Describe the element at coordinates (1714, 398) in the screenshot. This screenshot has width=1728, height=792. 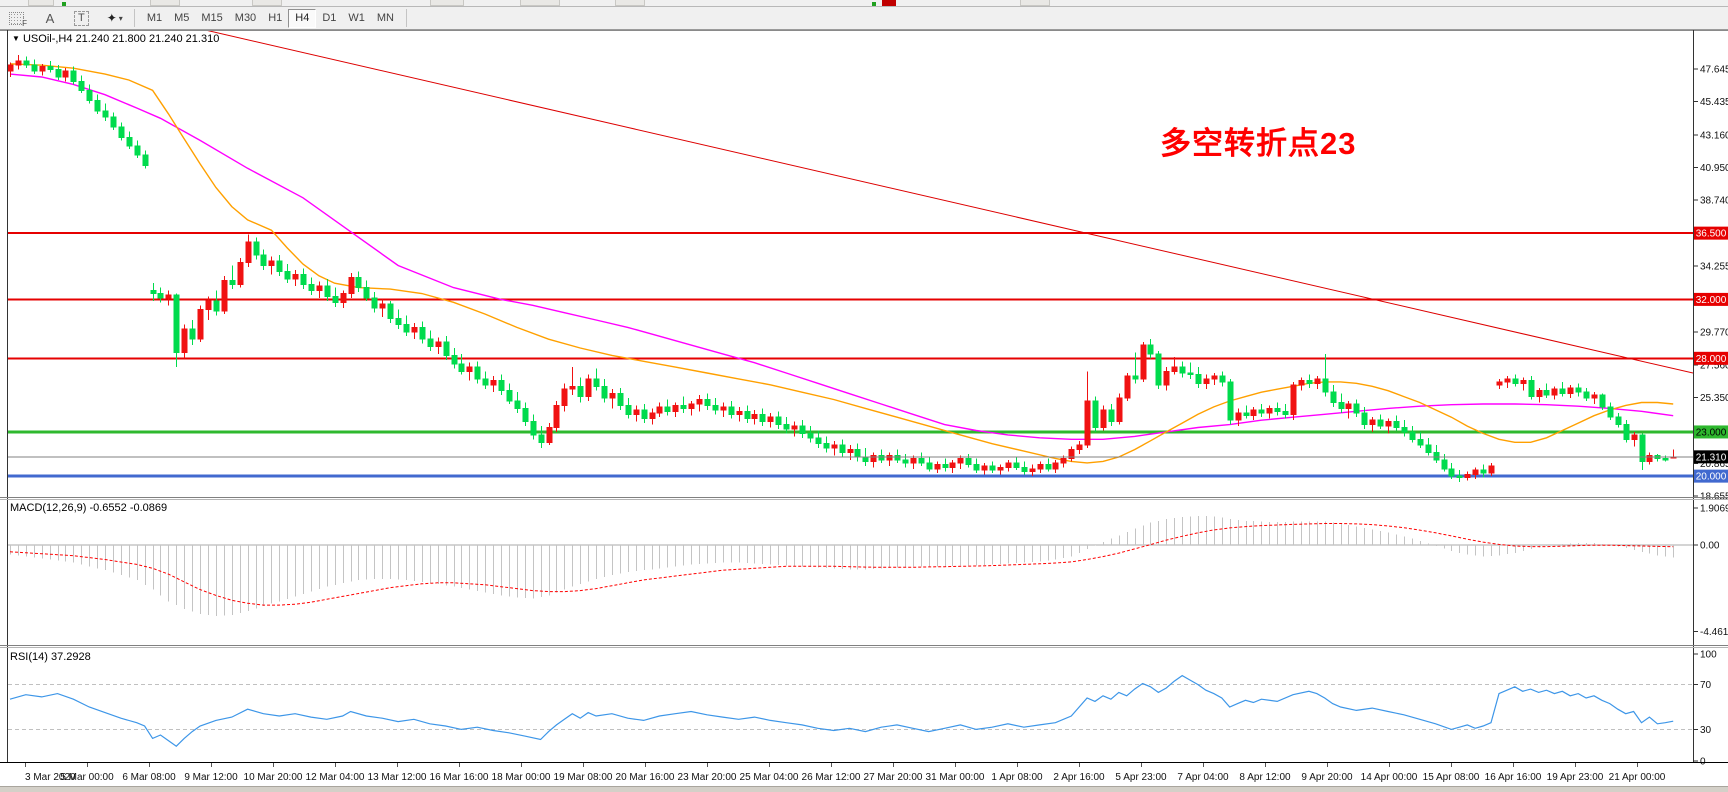
I see `price-tick-label: 25.350` at that location.